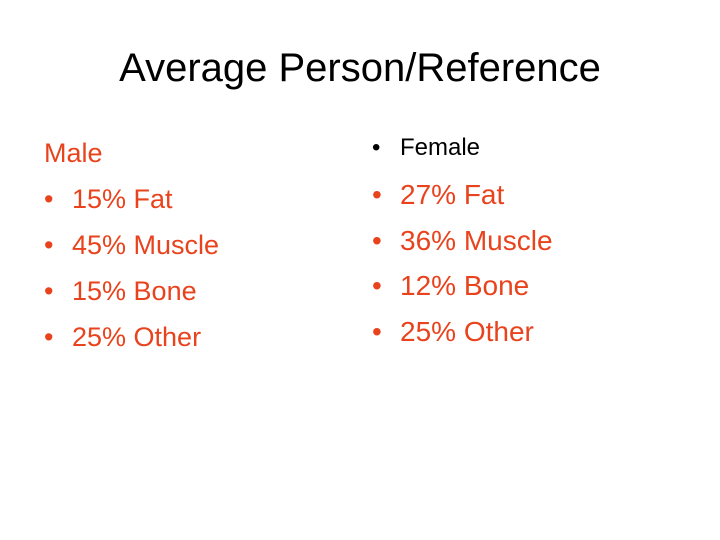 The height and width of the screenshot is (540, 720). I want to click on list-item: • 36% Muscle, so click(532, 241).